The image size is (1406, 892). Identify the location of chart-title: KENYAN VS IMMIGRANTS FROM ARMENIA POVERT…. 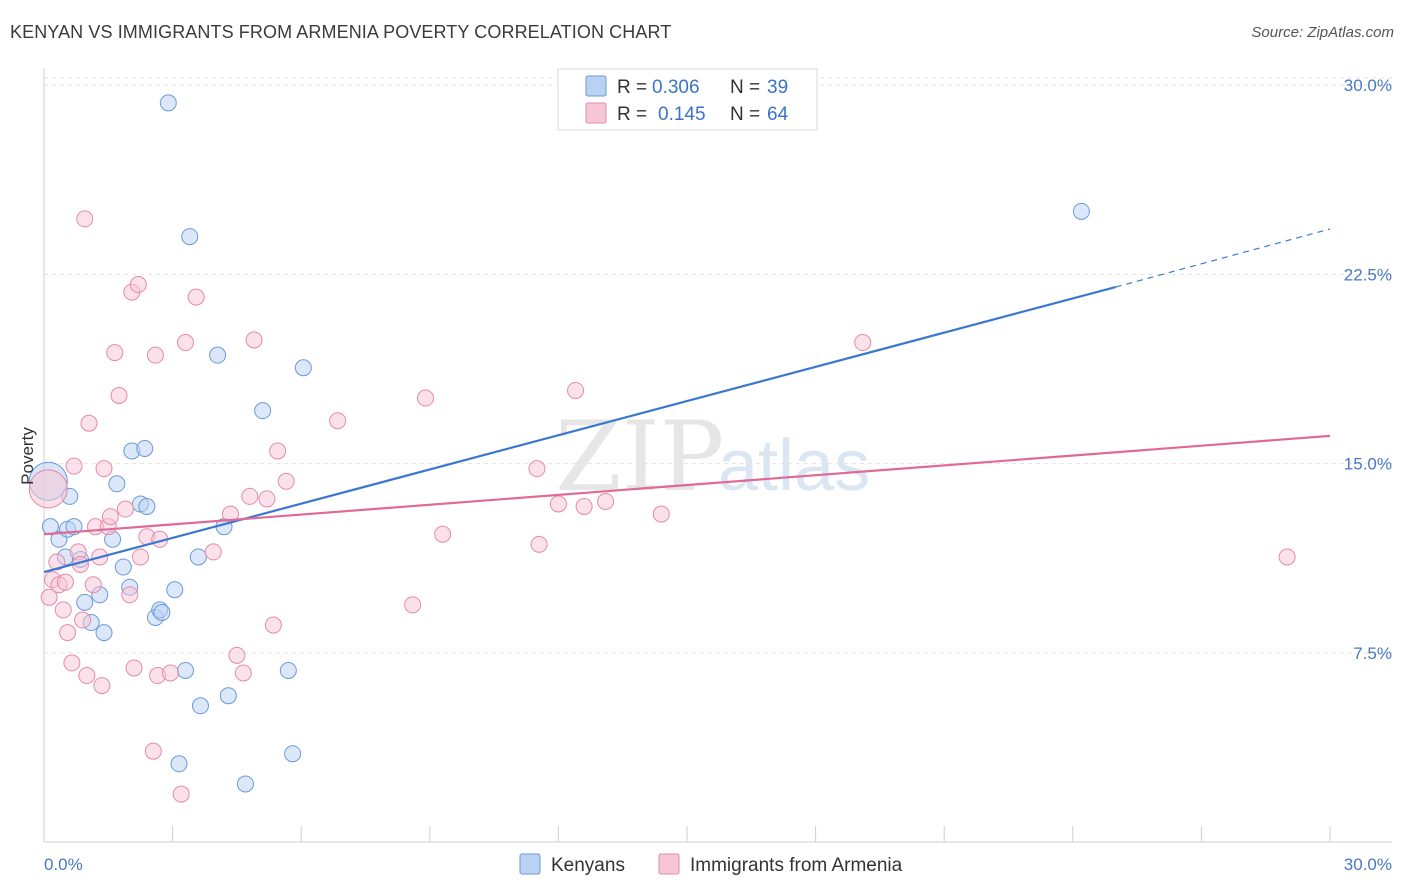
(341, 32).